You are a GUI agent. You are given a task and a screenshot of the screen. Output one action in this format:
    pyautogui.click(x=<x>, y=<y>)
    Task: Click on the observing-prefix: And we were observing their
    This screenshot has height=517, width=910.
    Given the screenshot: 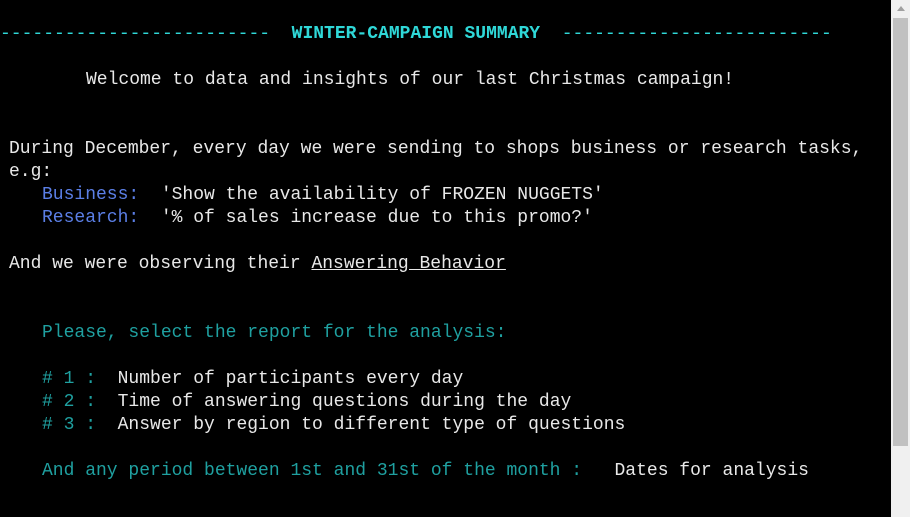 What is the action you would take?
    pyautogui.click(x=160, y=264)
    